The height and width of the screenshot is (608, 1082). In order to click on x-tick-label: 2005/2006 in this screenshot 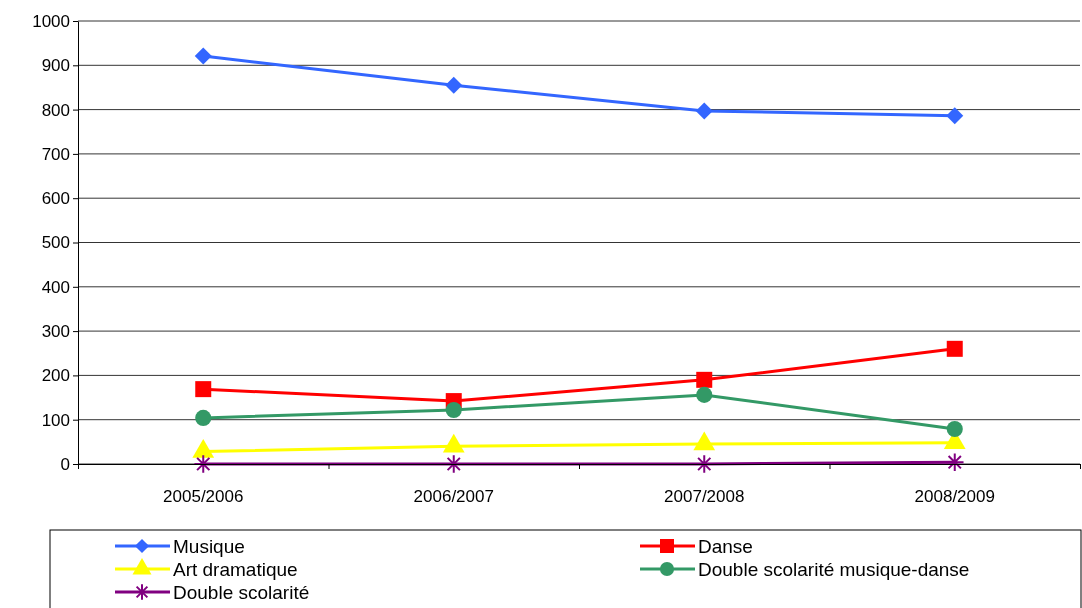, I will do `click(203, 496)`.